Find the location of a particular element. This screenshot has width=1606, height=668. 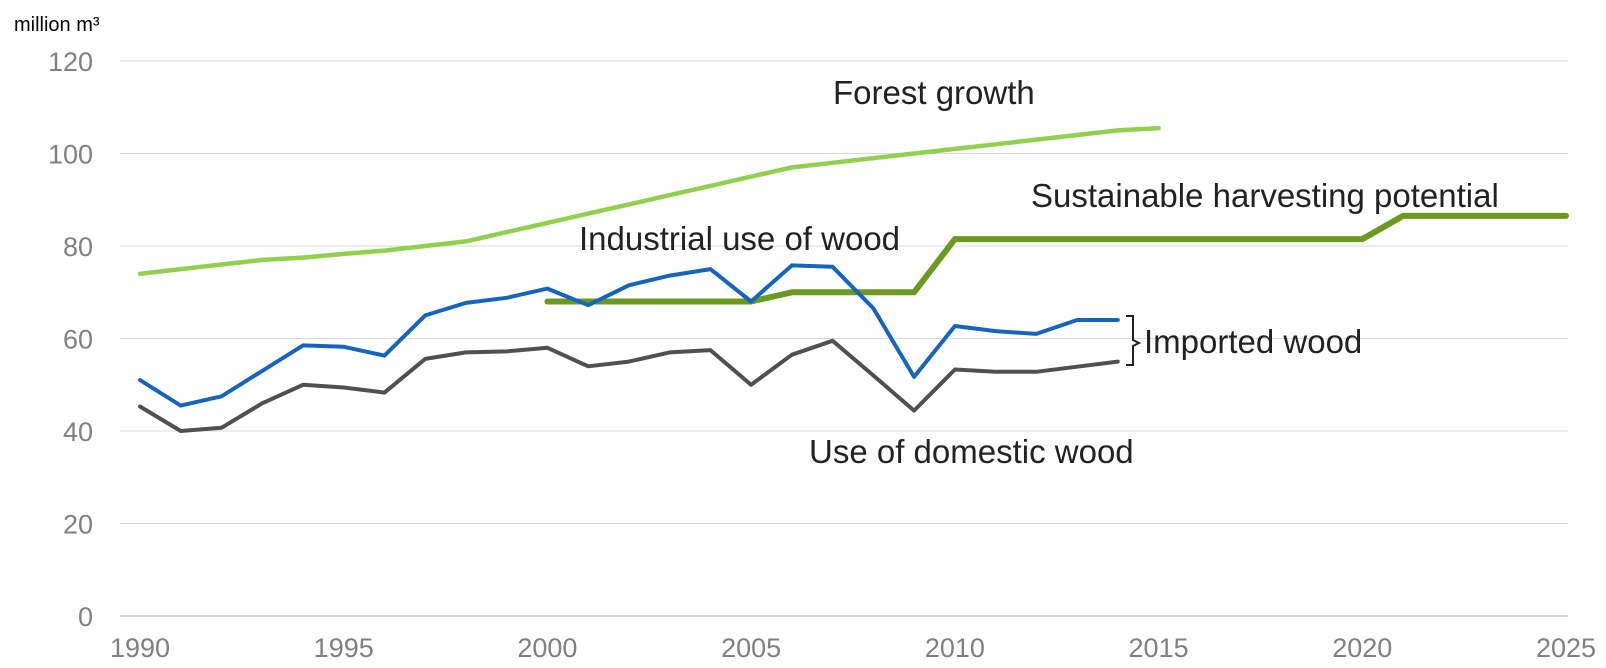

series-line-industrial-use-of-wood is located at coordinates (629, 335).